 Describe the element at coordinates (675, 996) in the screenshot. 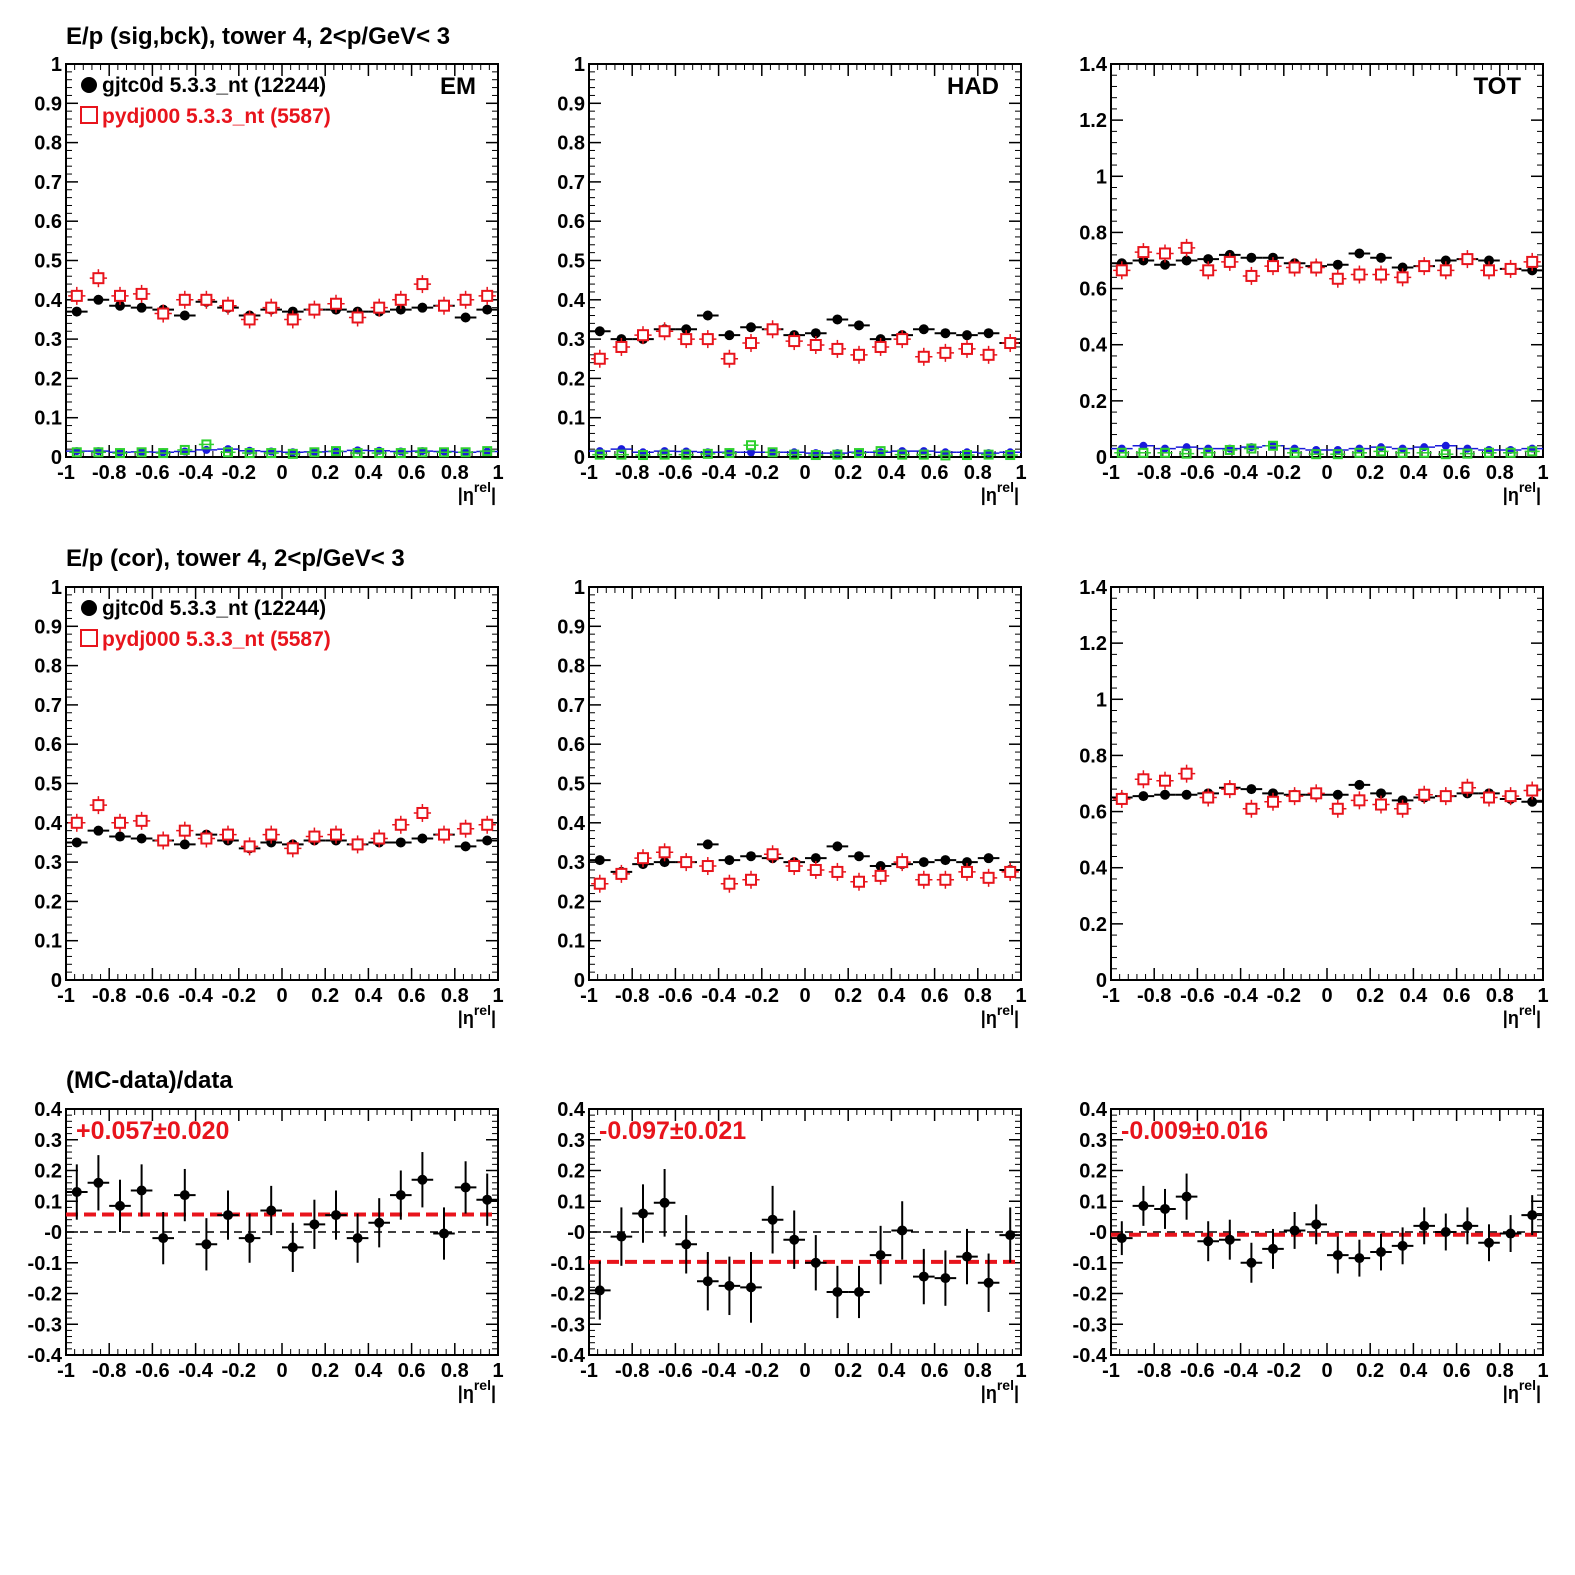

I see `x-tick-label: -0.6` at that location.